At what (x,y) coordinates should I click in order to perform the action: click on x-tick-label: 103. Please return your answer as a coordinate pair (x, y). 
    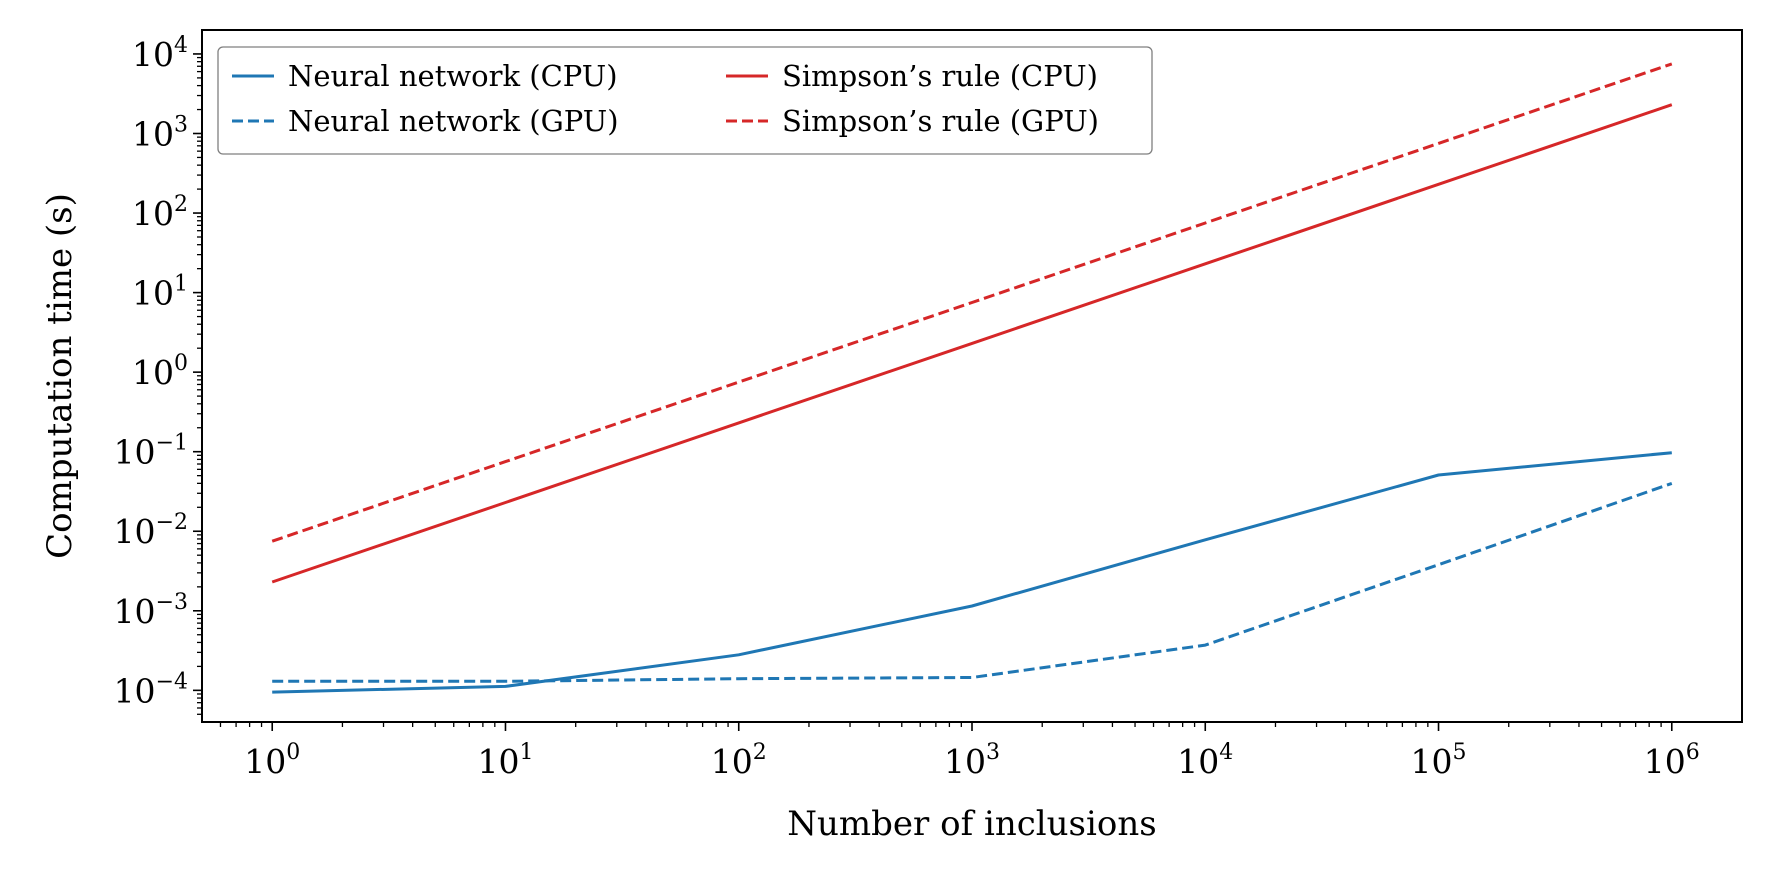
    Looking at the image, I should click on (972, 760).